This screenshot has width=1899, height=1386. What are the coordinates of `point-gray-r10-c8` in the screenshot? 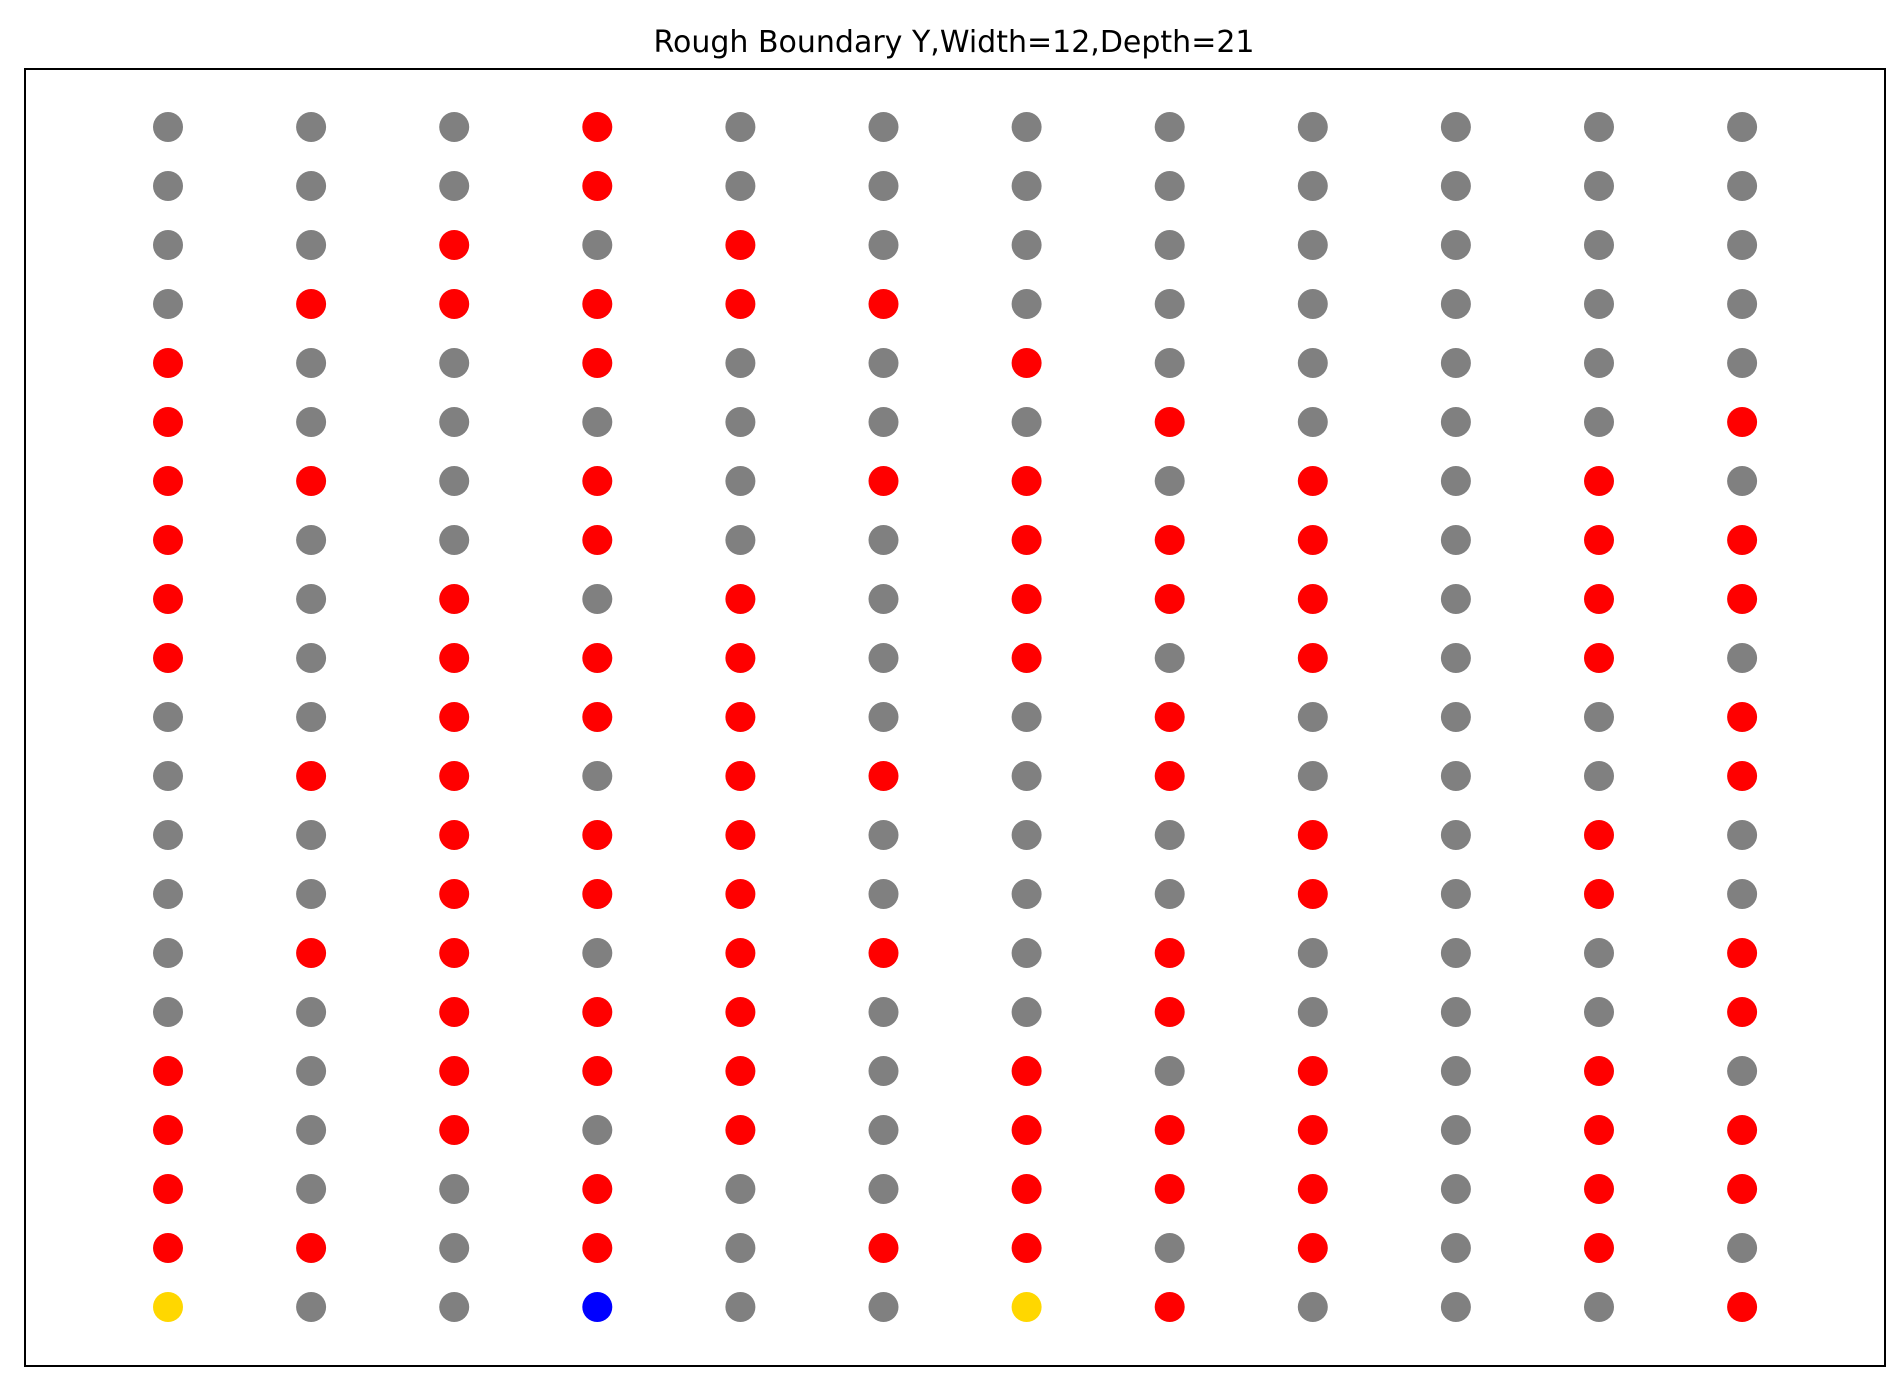 It's located at (1312, 717).